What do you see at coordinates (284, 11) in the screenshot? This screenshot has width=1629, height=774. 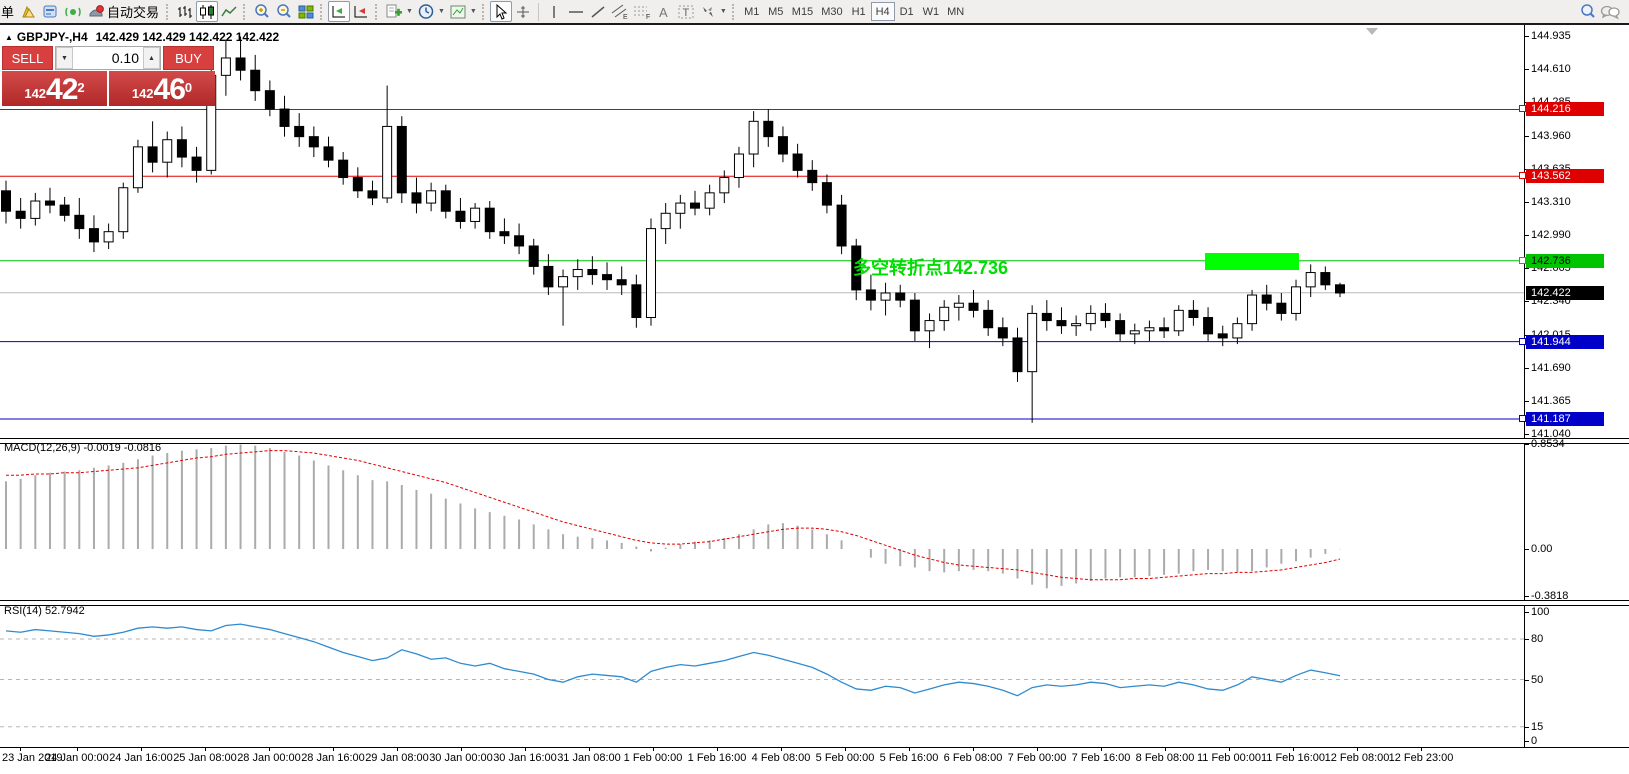 I see `zoom-out-icon` at bounding box center [284, 11].